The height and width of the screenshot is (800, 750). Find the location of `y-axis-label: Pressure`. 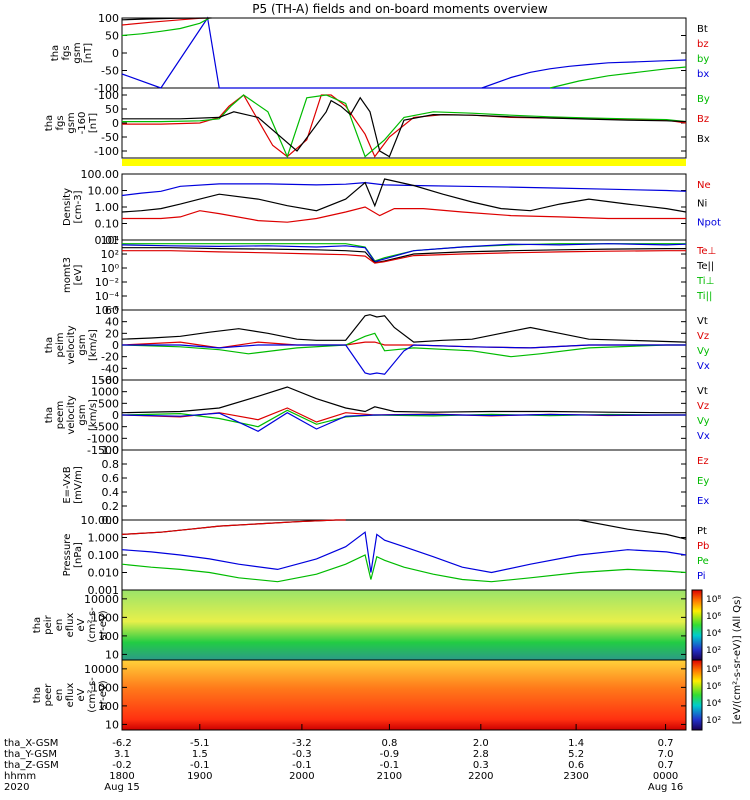

y-axis-label: Pressure is located at coordinates (67, 555).